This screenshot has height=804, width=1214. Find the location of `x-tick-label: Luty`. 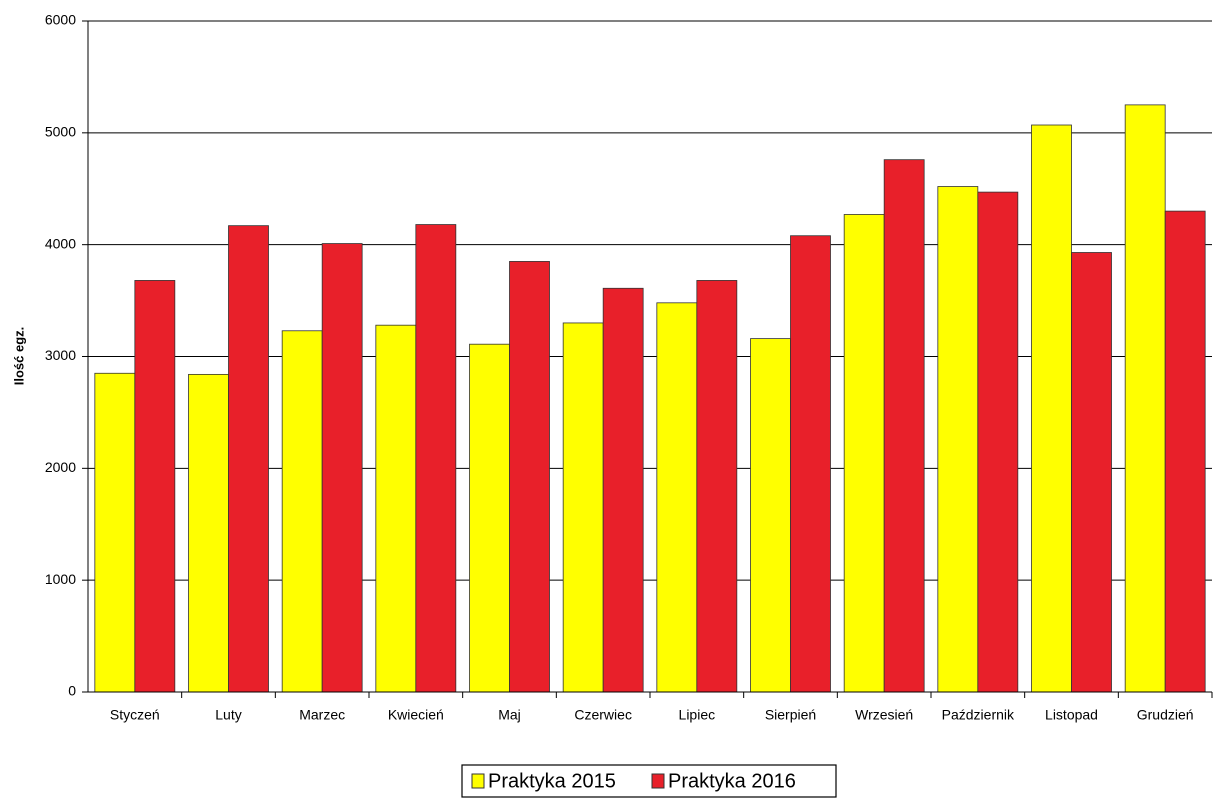

x-tick-label: Luty is located at coordinates (228, 715).